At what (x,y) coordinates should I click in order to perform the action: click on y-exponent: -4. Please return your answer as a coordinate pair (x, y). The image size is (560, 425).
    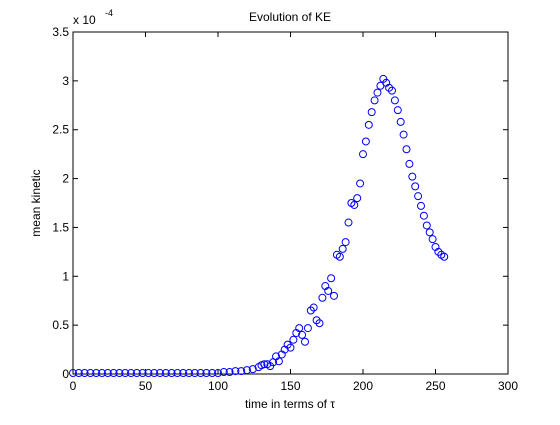
    Looking at the image, I should click on (109, 13).